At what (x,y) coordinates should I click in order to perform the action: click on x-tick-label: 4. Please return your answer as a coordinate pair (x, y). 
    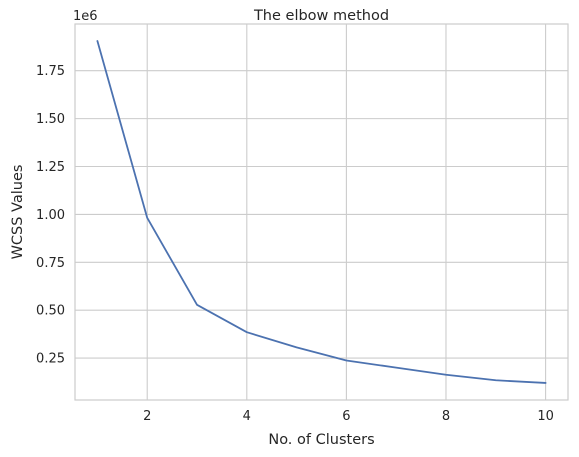
    Looking at the image, I should click on (247, 416).